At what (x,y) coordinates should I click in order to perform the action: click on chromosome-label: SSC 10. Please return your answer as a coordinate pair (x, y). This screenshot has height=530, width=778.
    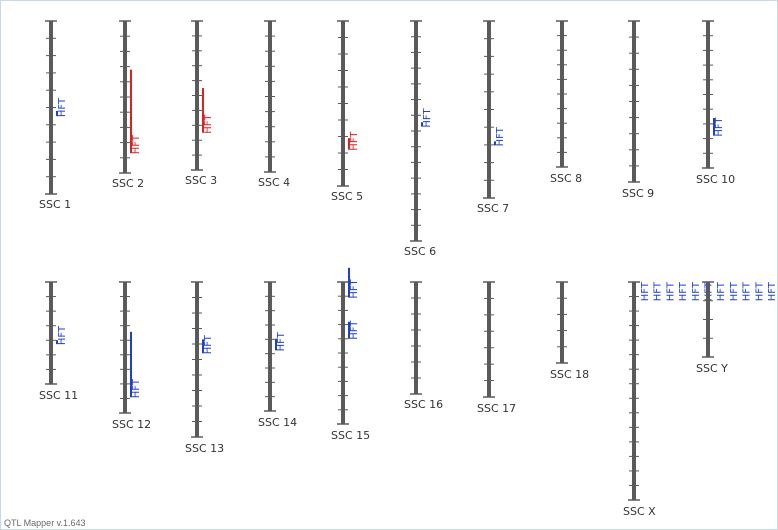
    Looking at the image, I should click on (715, 179).